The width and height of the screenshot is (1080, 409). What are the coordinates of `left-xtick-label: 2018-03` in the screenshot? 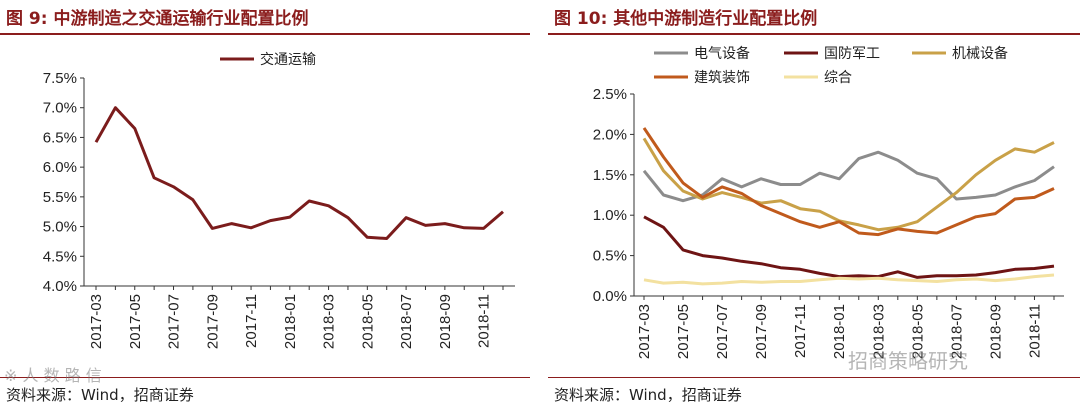 It's located at (329, 321).